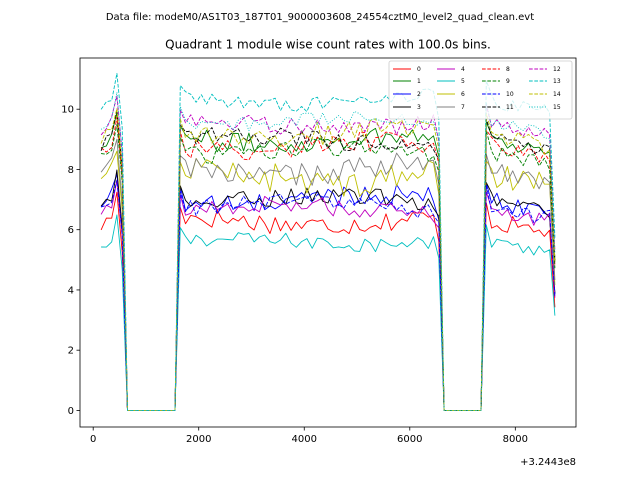 Image resolution: width=640 pixels, height=480 pixels. Describe the element at coordinates (515, 439) in the screenshot. I see `x-tick-label: 8000` at that location.